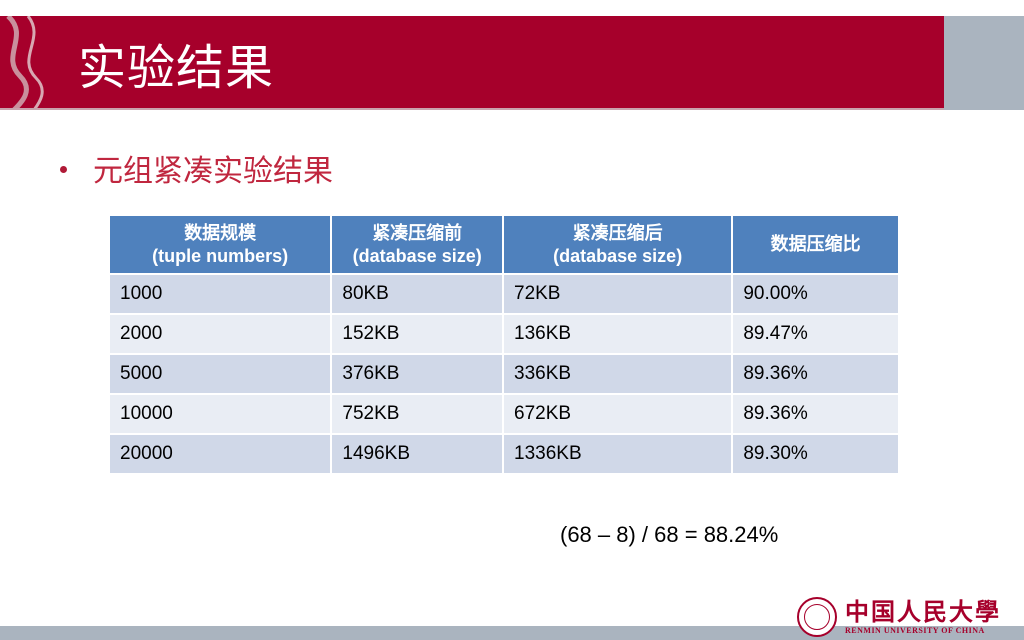 This screenshot has height=640, width=1024. I want to click on table-cell: 89.30%, so click(815, 454).